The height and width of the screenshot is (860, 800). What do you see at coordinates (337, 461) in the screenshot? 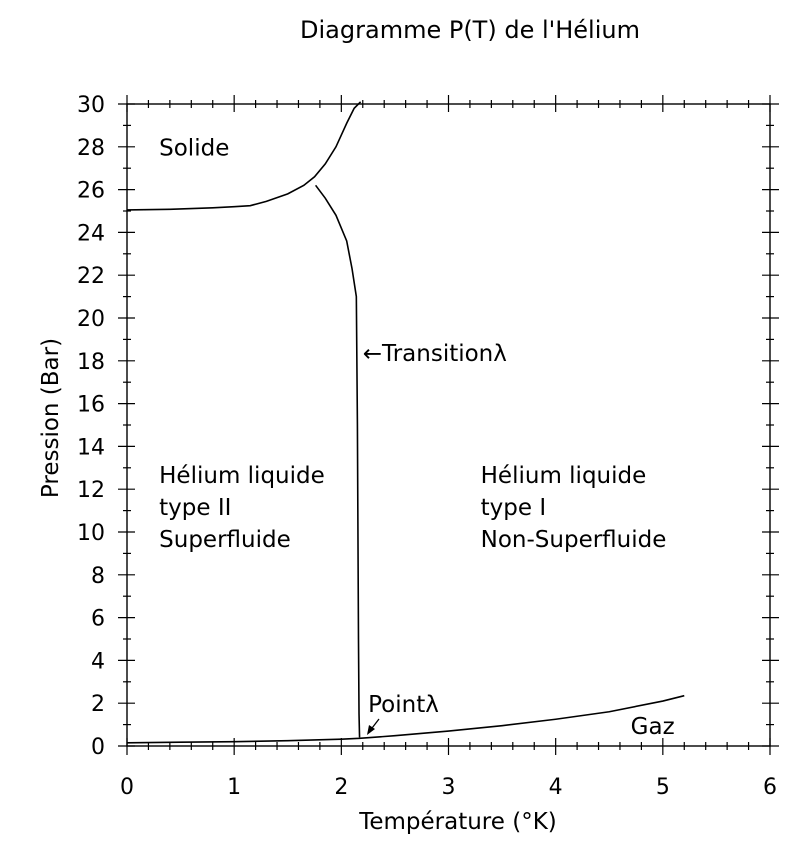
I see `lambda-transition-line` at bounding box center [337, 461].